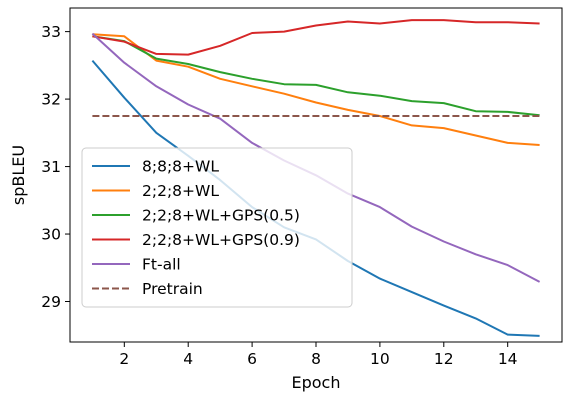 The width and height of the screenshot is (575, 397). I want to click on y-axis-label: spBLEU, so click(18, 175).